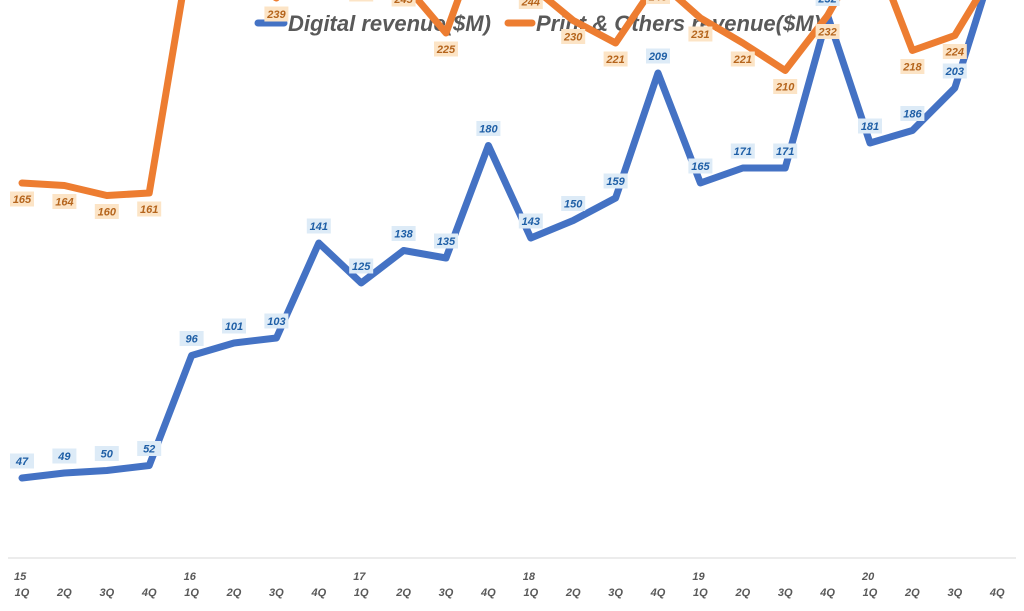  What do you see at coordinates (870, 126) in the screenshot?
I see `data-label: 181` at bounding box center [870, 126].